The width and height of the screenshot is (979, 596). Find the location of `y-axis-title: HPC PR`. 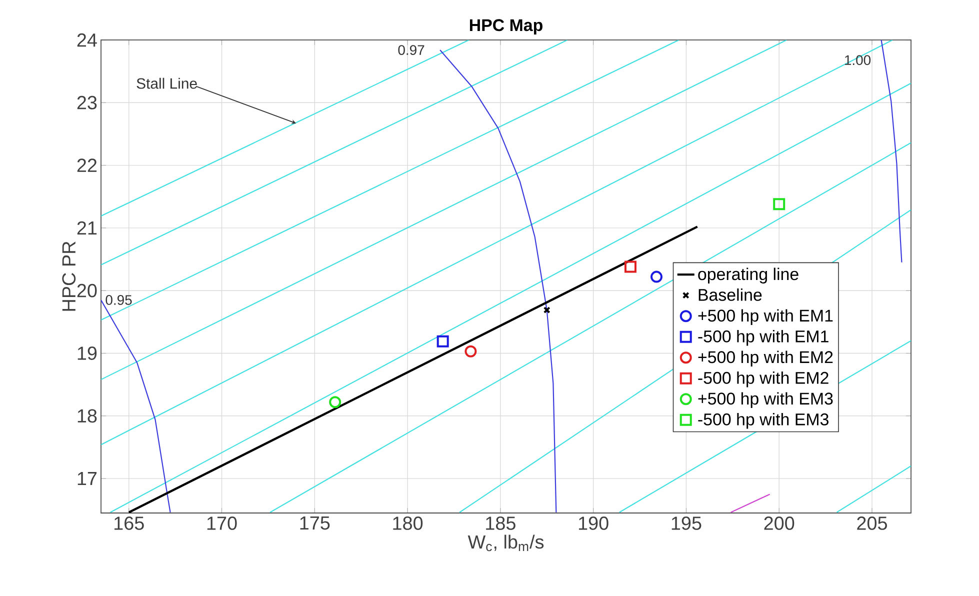

y-axis-title: HPC PR is located at coordinates (69, 276).